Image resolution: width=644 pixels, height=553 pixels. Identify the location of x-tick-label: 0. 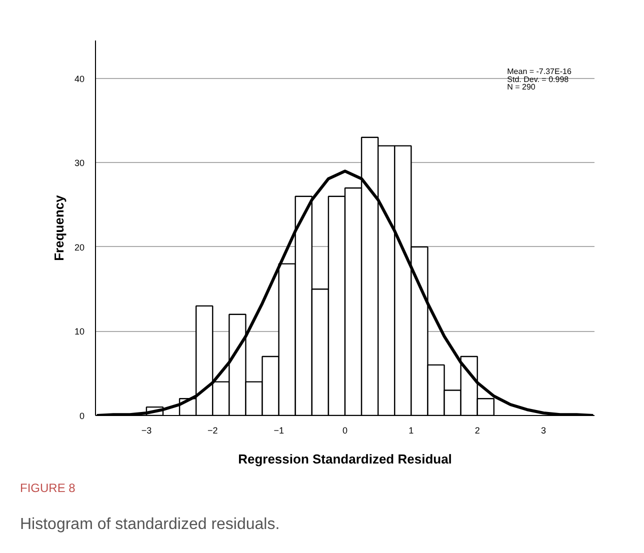
(345, 431).